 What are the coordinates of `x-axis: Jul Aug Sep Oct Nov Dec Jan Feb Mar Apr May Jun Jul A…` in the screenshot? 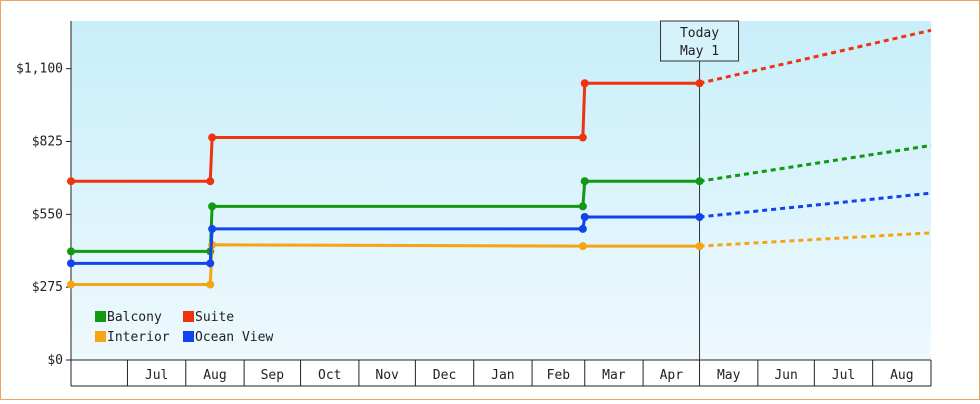 It's located at (501, 373).